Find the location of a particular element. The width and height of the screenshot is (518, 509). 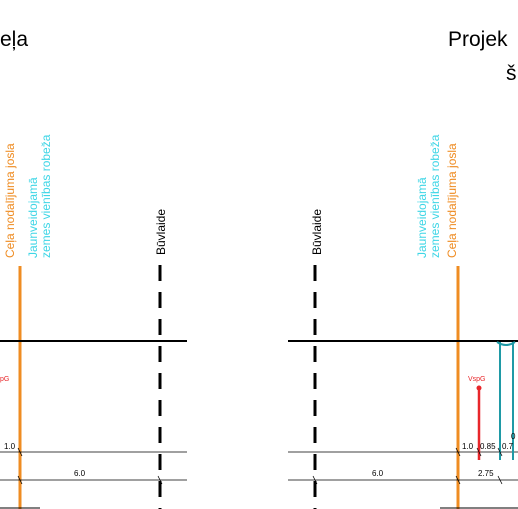

right-dim-2: 0.85 is located at coordinates (488, 446).